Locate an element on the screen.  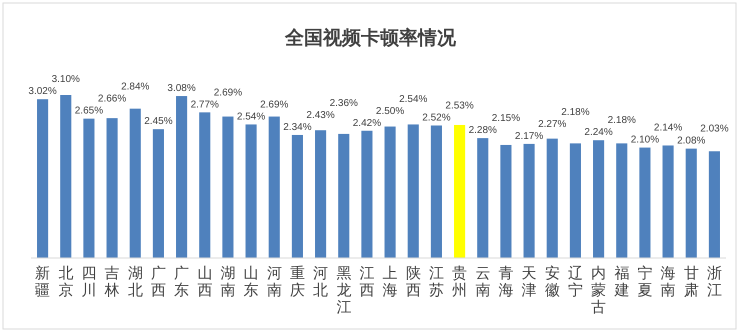
data-label: 2.52% is located at coordinates (436, 118).